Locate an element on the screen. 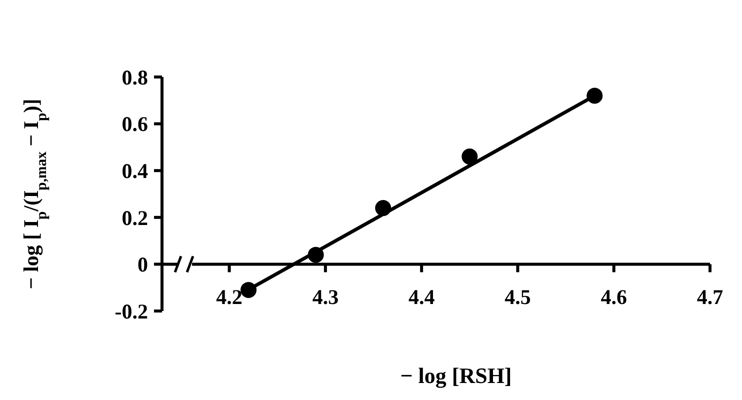 The image size is (742, 400). x-tick-label: 4.5 is located at coordinates (517, 297).